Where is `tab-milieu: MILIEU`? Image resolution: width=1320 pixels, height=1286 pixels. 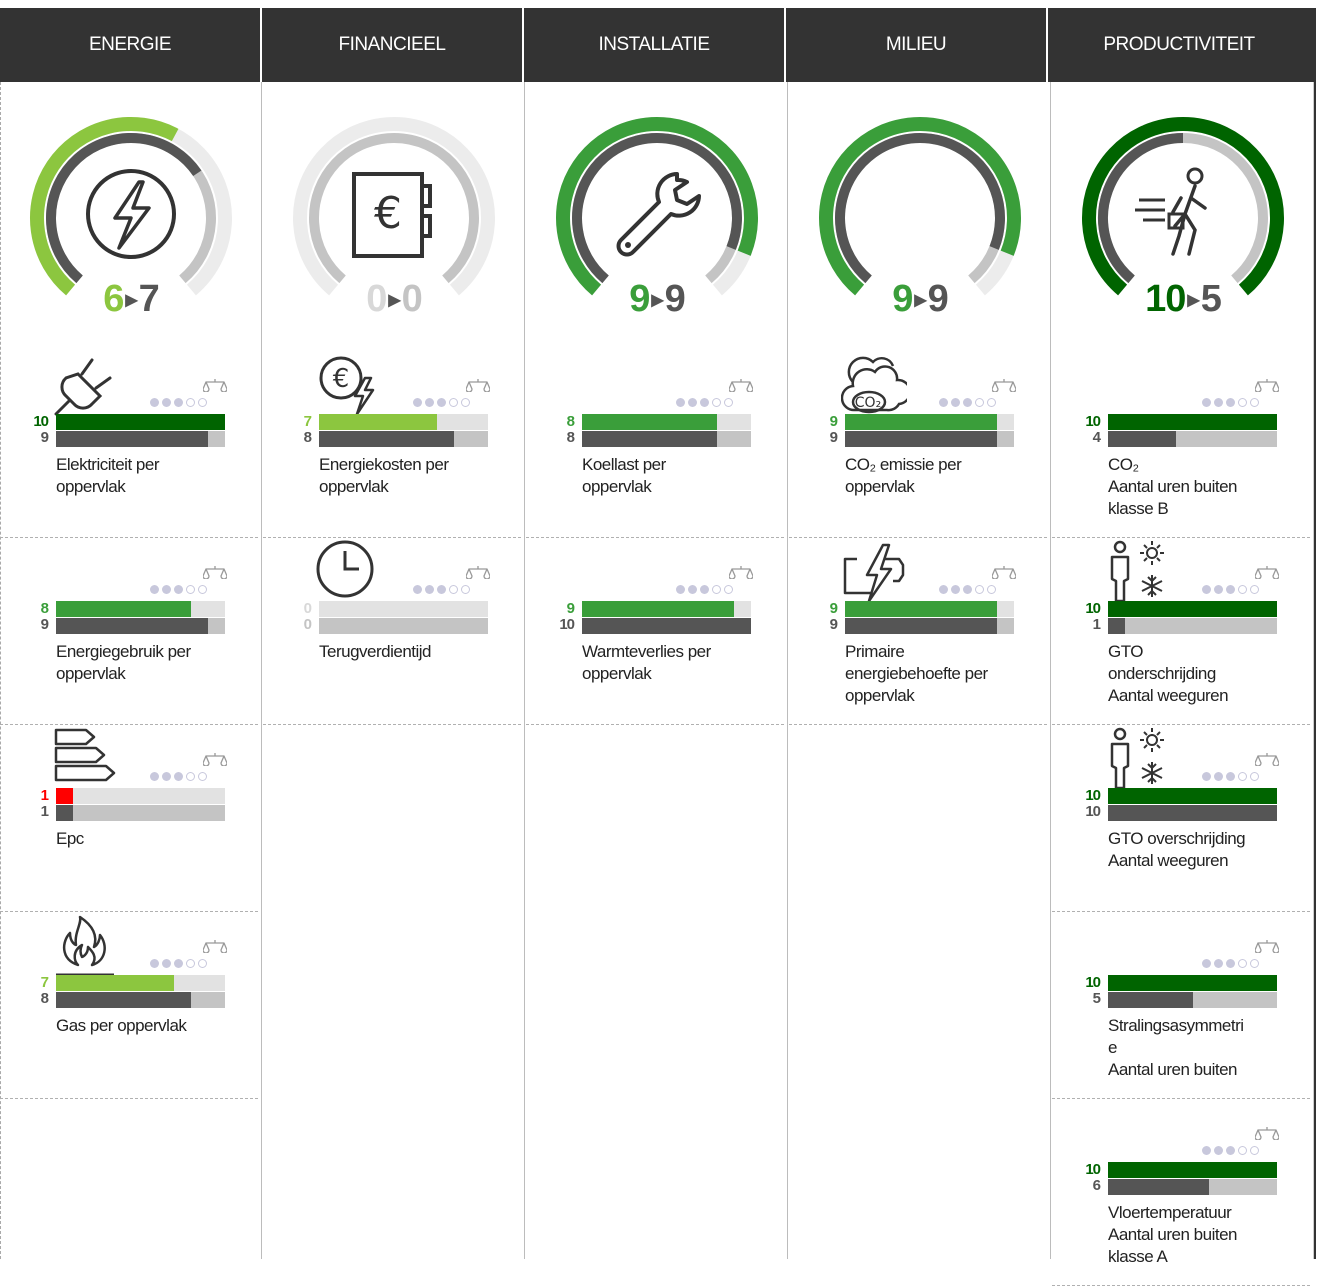 tab-milieu: MILIEU is located at coordinates (917, 45).